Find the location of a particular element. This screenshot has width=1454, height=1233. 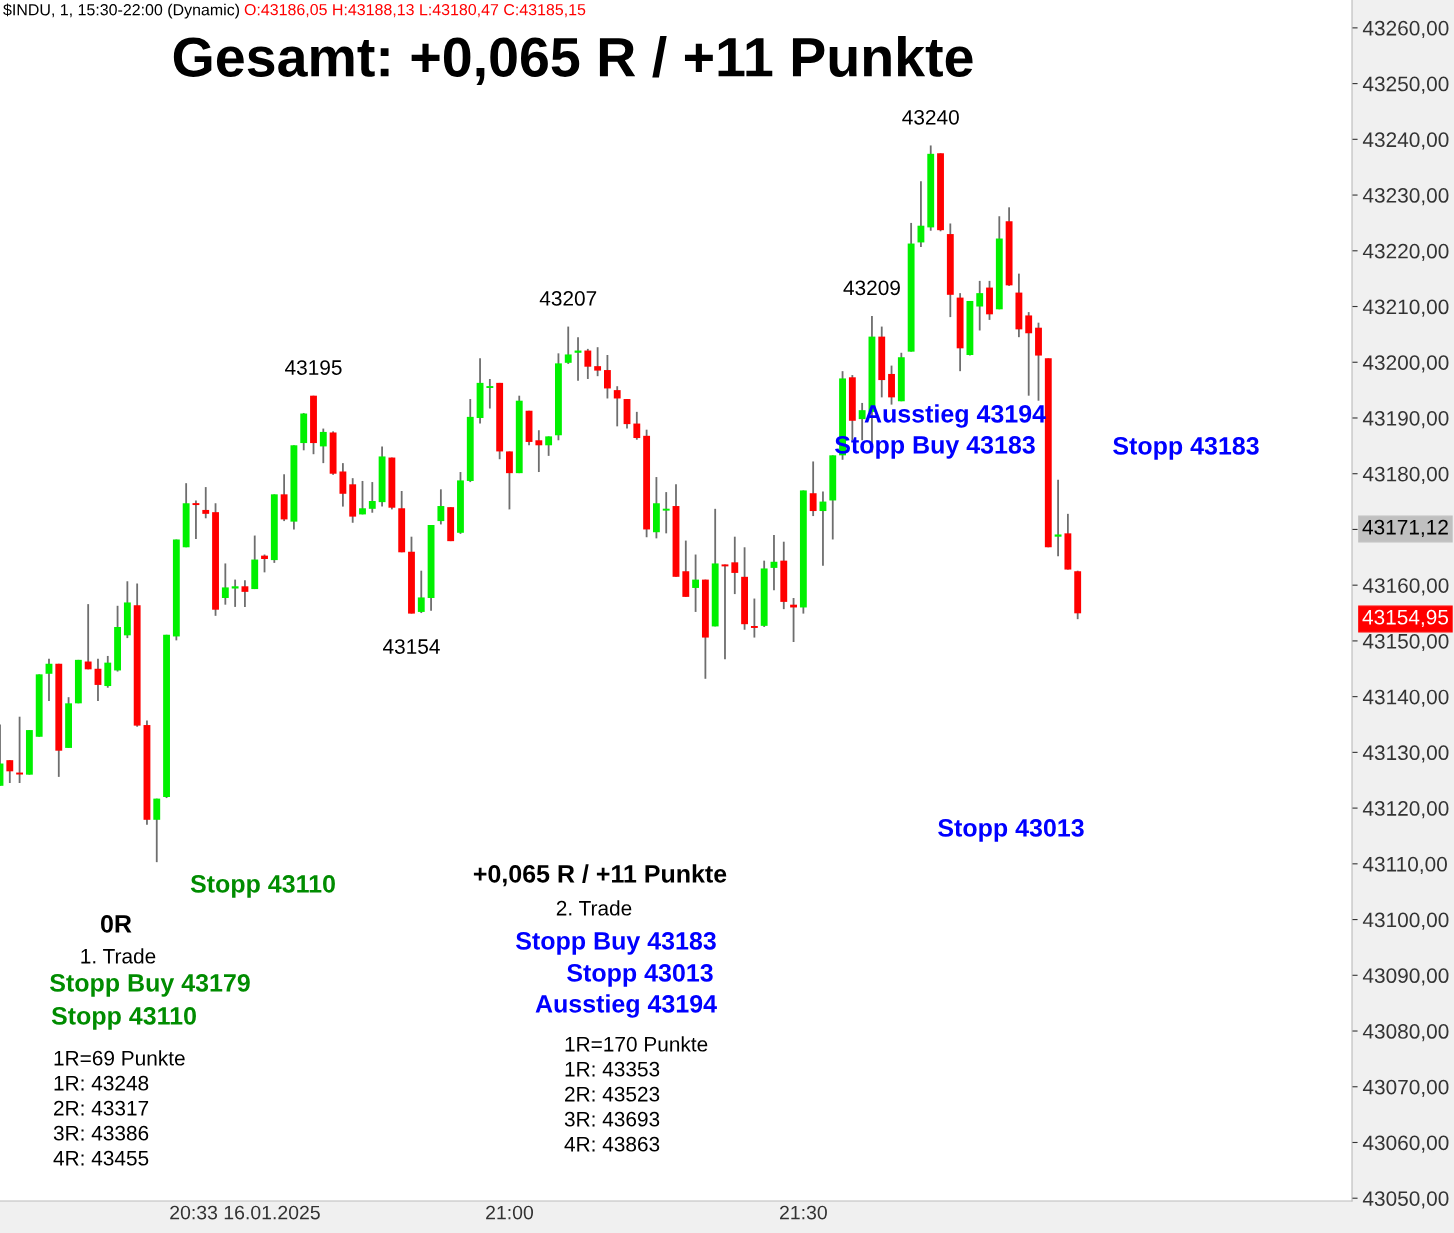

annotation: 43209 is located at coordinates (871, 288).